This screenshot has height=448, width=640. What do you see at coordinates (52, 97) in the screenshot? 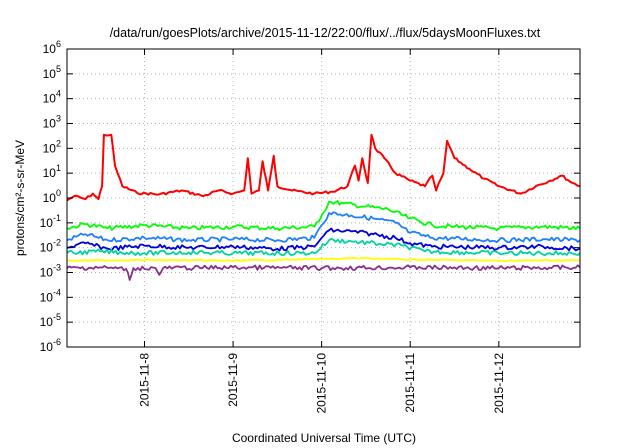
I see `y-tick-label: 10⁴` at bounding box center [52, 97].